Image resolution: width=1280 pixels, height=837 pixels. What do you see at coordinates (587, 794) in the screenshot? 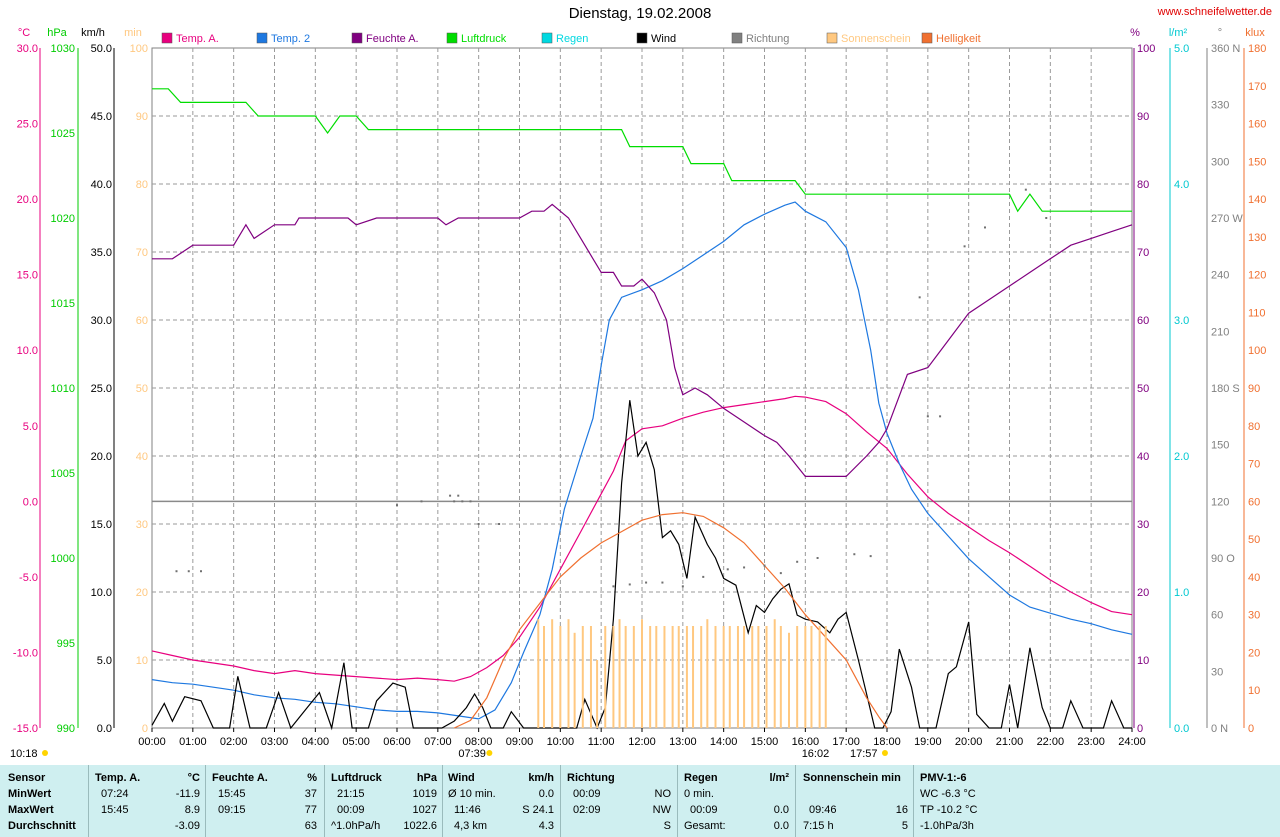
I see `direction-min-time: 00:09` at bounding box center [587, 794].